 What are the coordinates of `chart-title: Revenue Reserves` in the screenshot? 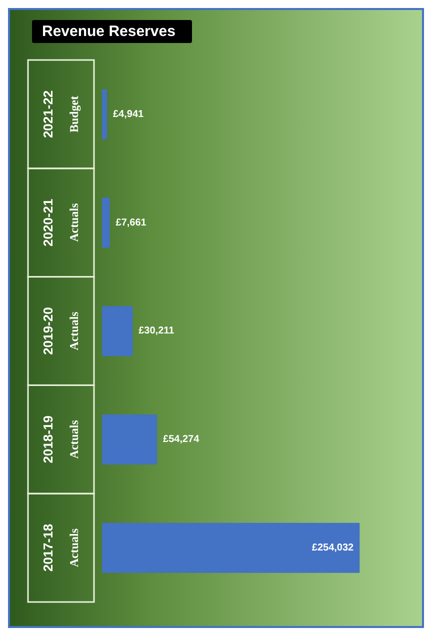 It's located at (112, 31).